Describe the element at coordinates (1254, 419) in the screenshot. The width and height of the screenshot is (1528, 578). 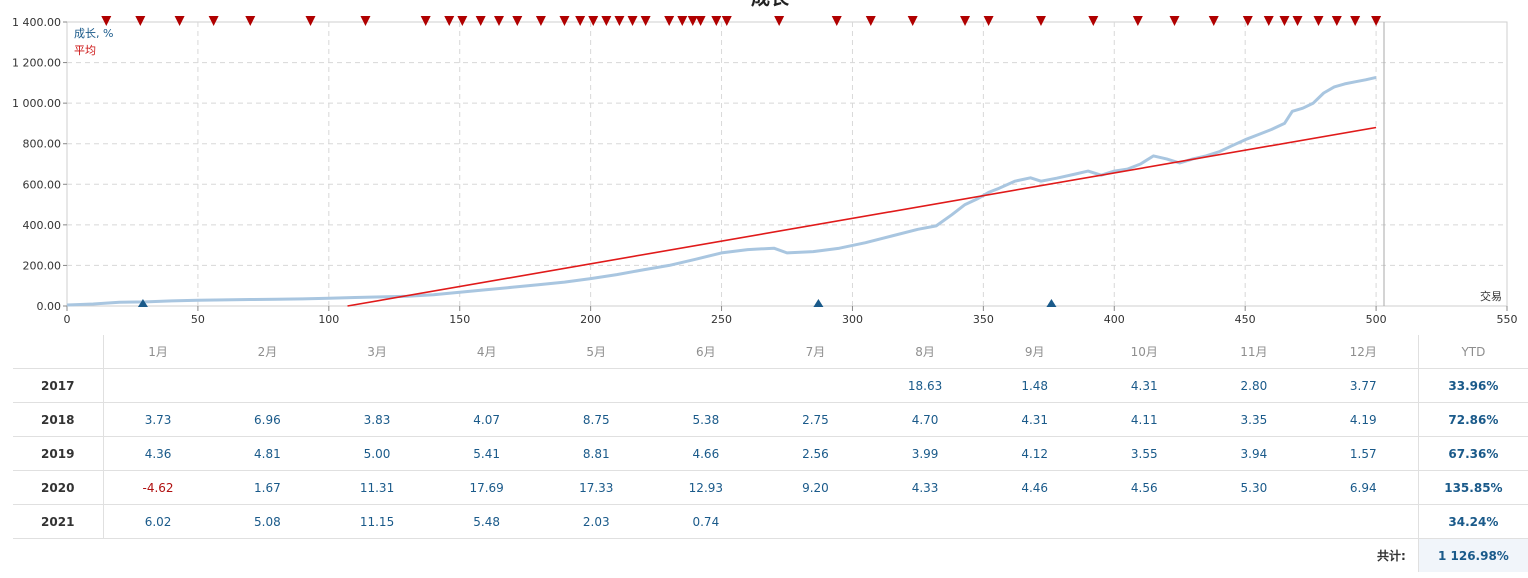
I see `month-value-cell: 3.35` at that location.